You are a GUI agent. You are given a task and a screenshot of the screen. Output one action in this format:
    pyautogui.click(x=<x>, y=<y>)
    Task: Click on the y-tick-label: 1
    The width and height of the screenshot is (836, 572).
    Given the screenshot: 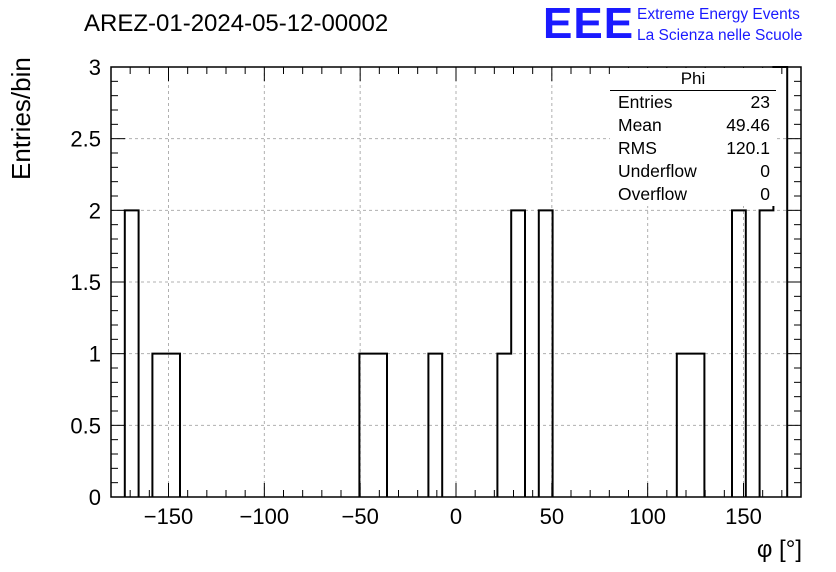 What is the action you would take?
    pyautogui.click(x=95, y=354)
    